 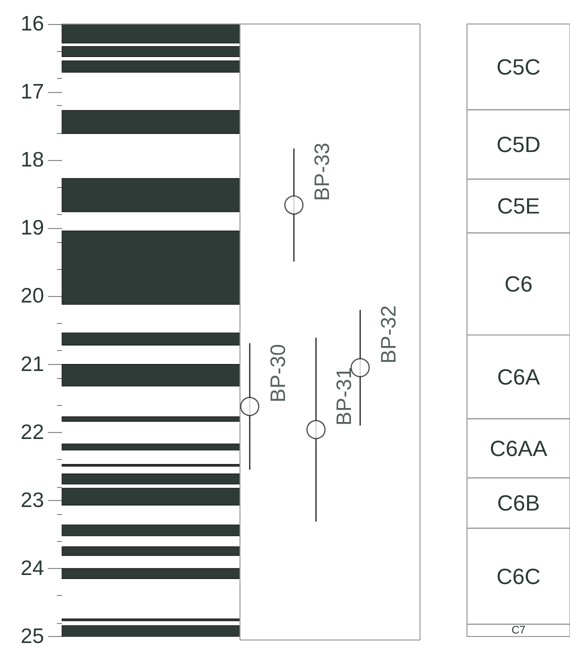 What do you see at coordinates (32, 24) in the screenshot?
I see `y-tick-label: 16` at bounding box center [32, 24].